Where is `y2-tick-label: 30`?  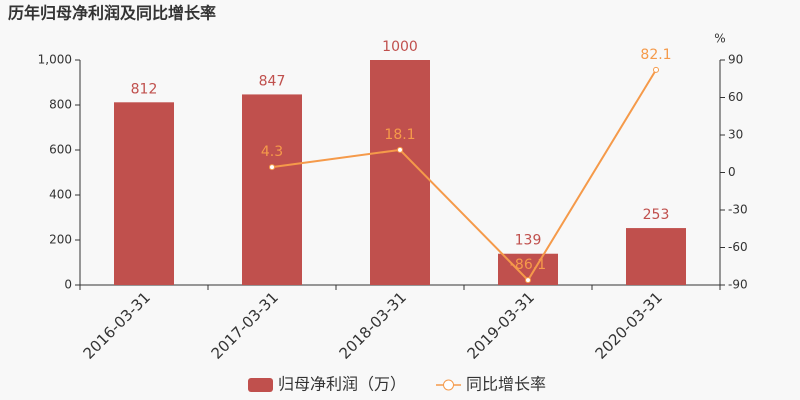
y2-tick-label: 30 is located at coordinates (735, 135).